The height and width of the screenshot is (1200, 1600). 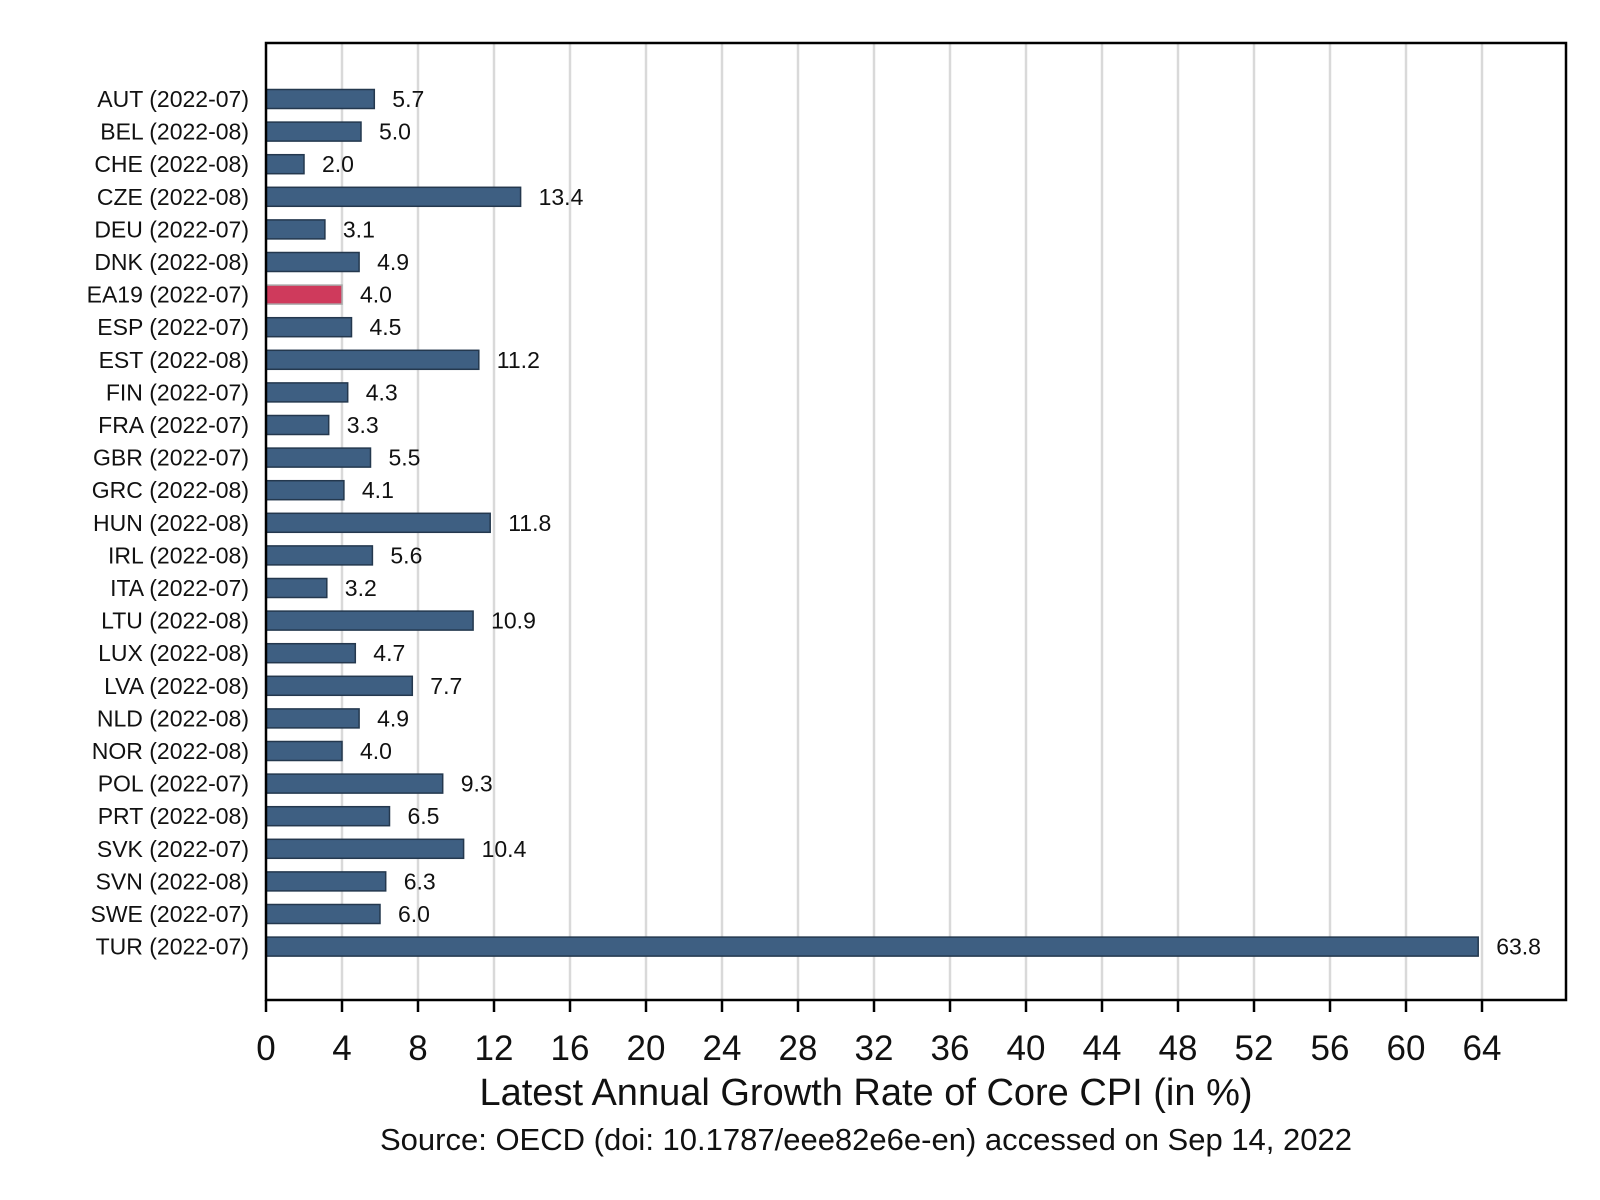 I want to click on category-label: IRL (2022-08), so click(x=178, y=555).